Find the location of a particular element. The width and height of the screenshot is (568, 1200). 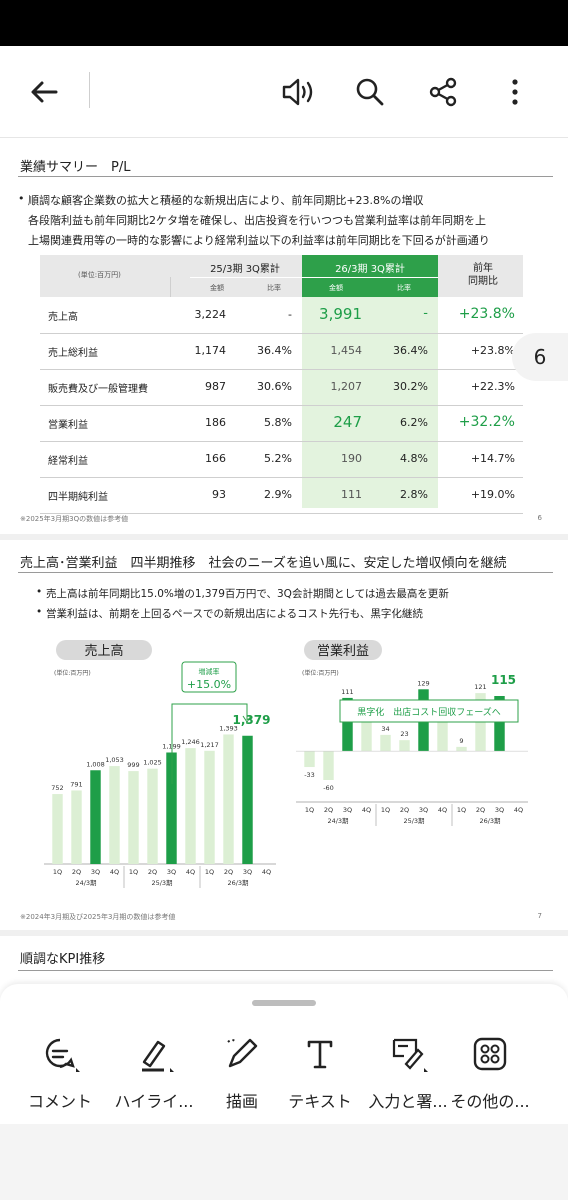

table-unit: (単位:百万円) is located at coordinates (99, 275).